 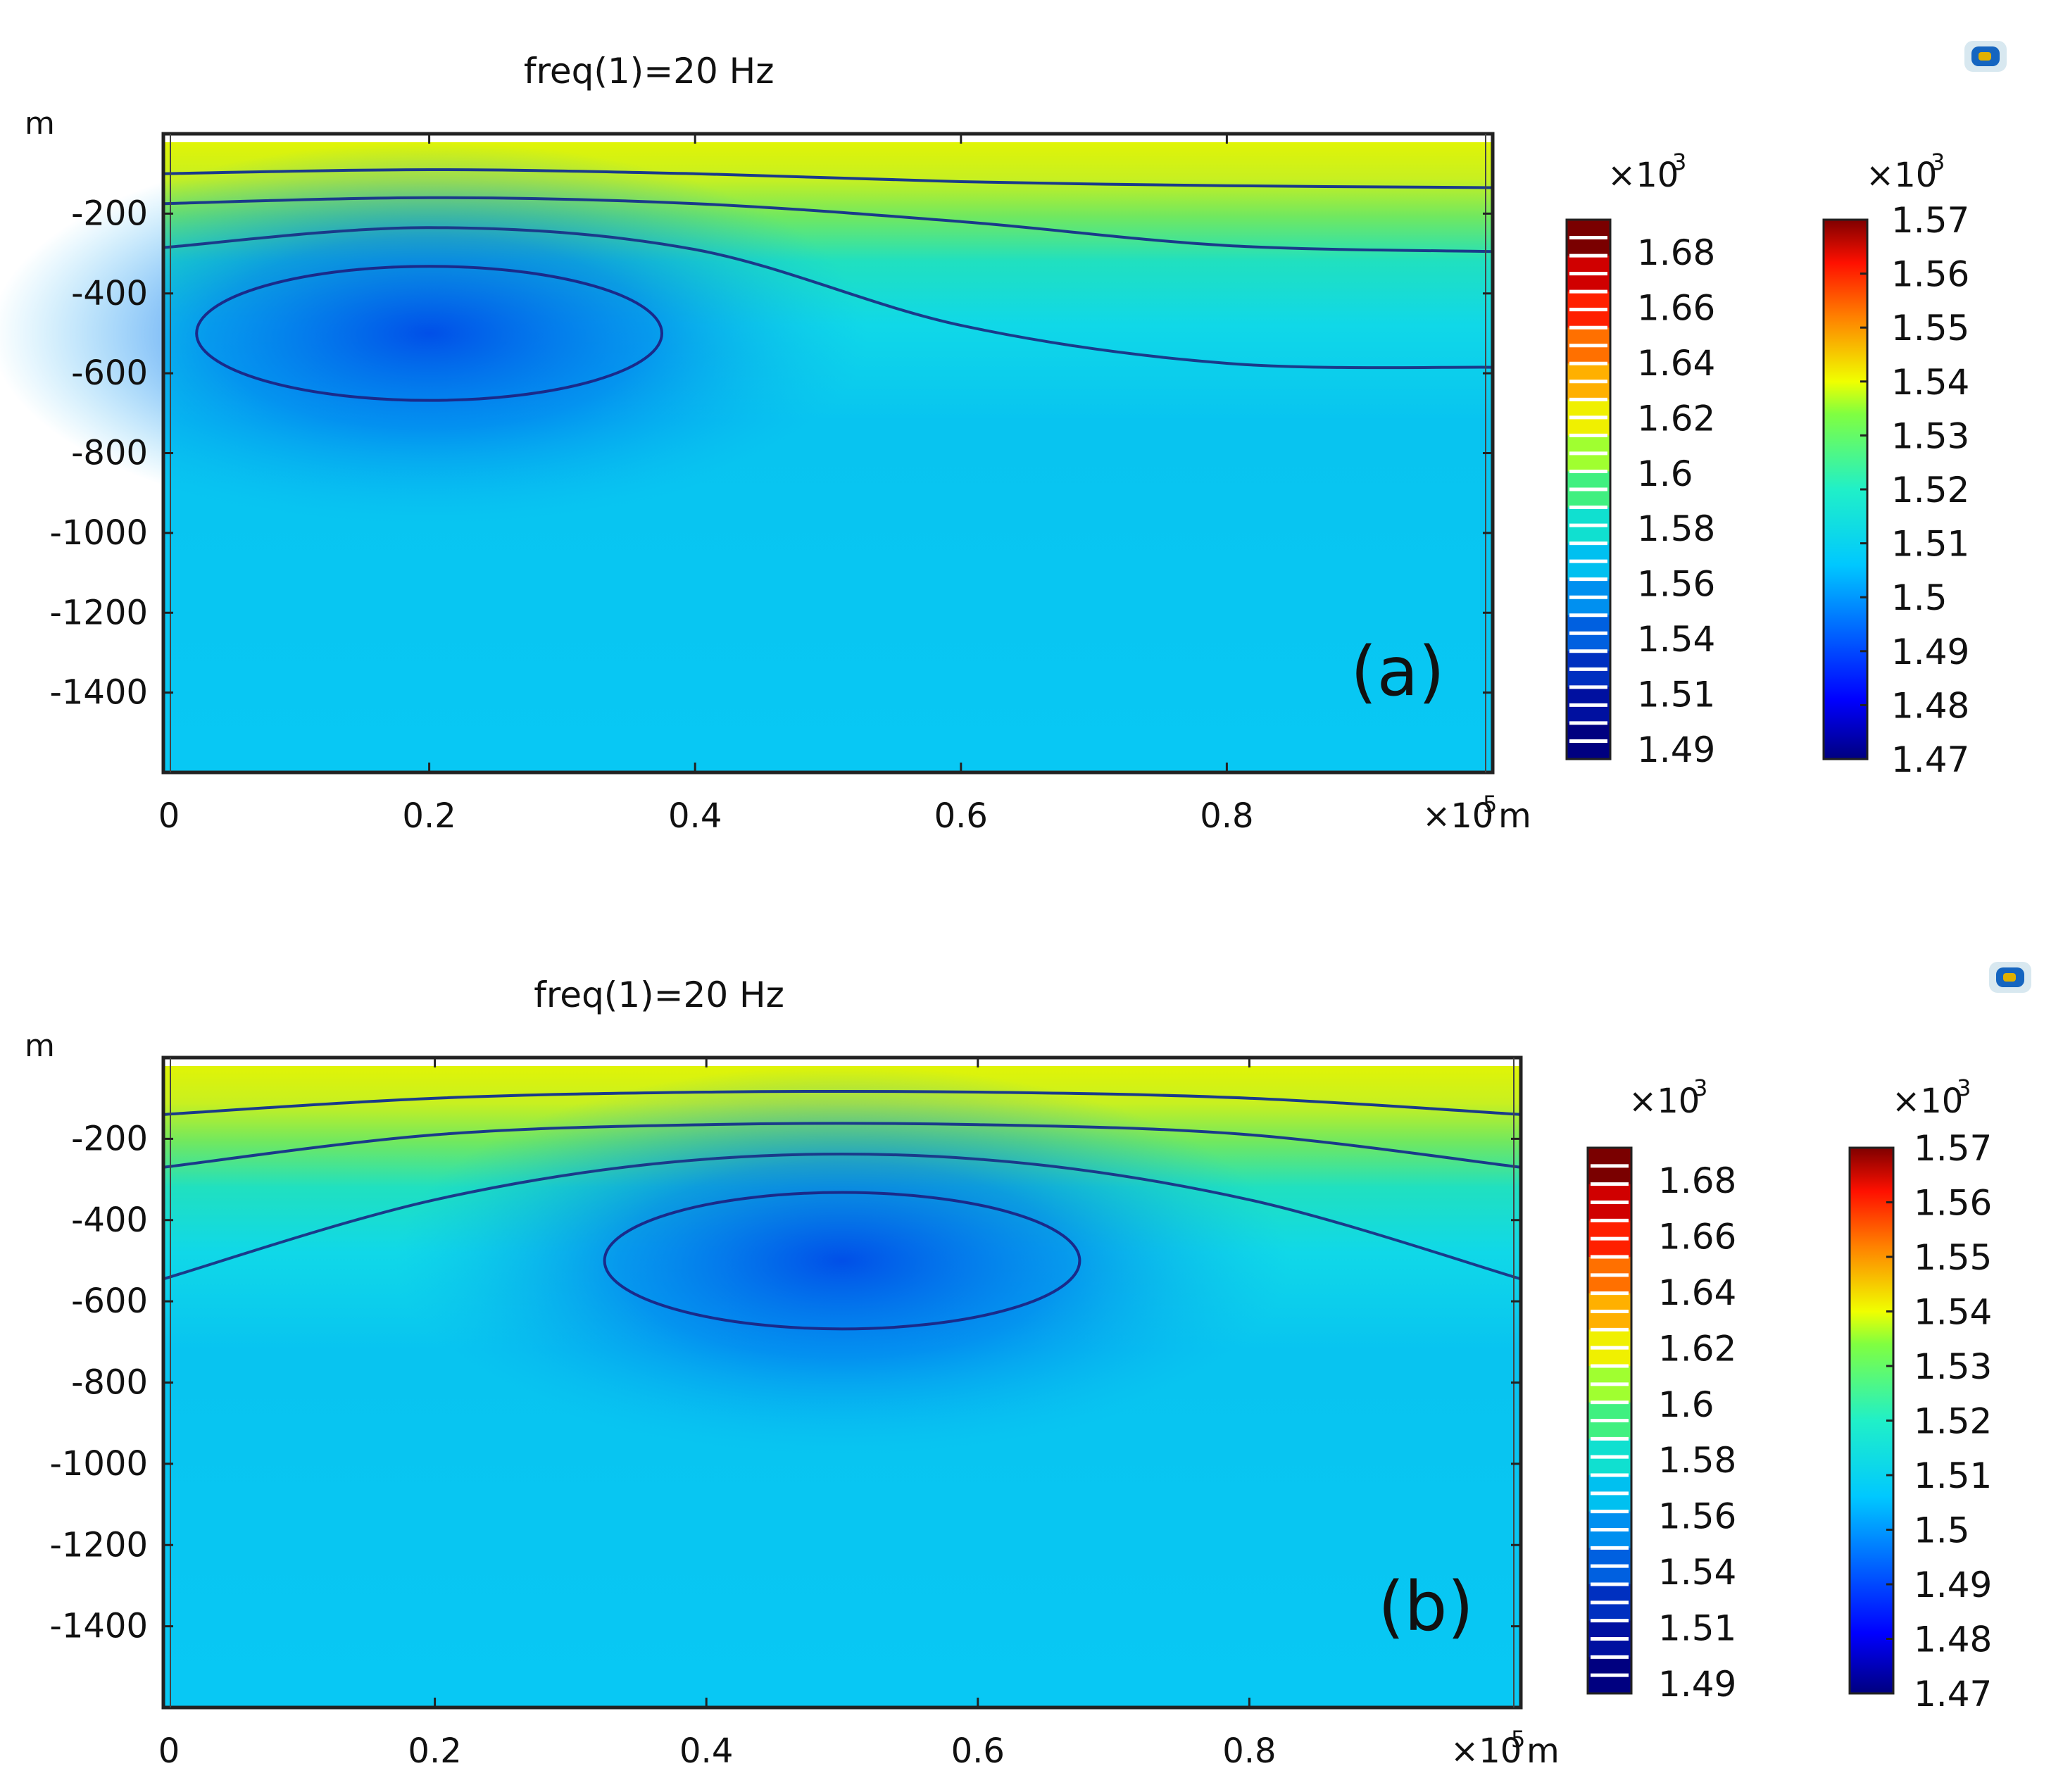 I want to click on contour-legend-label: 1.68, so click(x=1676, y=252).